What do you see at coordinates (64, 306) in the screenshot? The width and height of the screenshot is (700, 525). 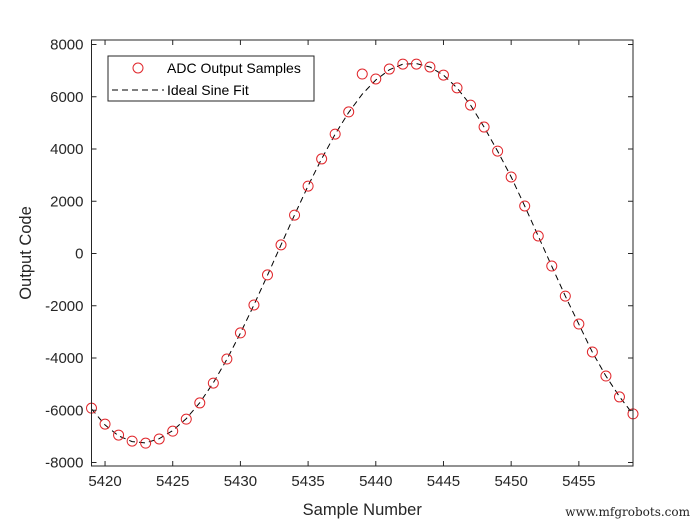 I see `y-tick-label: -2000` at bounding box center [64, 306].